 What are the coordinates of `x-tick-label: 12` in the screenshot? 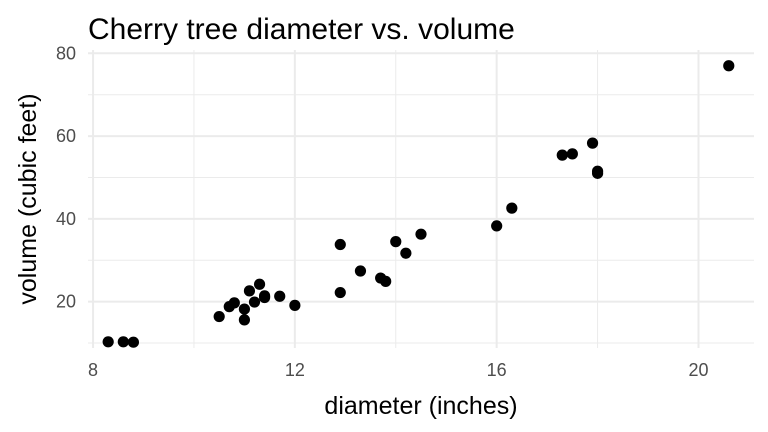 It's located at (295, 370).